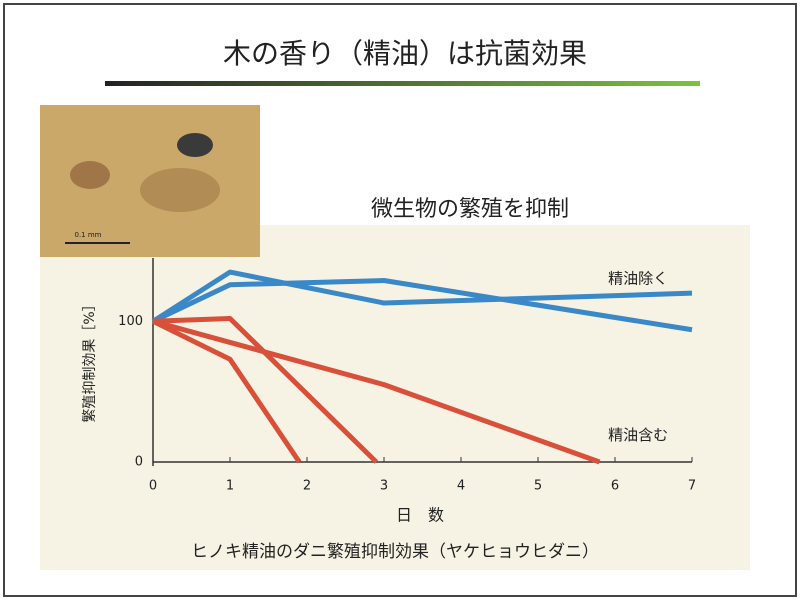  Describe the element at coordinates (384, 486) in the screenshot. I see `x-tick-label: 3` at that location.